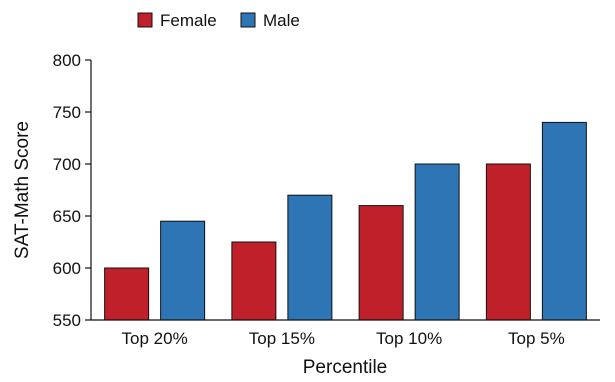  What do you see at coordinates (188, 20) in the screenshot?
I see `legend-label-female: Female` at bounding box center [188, 20].